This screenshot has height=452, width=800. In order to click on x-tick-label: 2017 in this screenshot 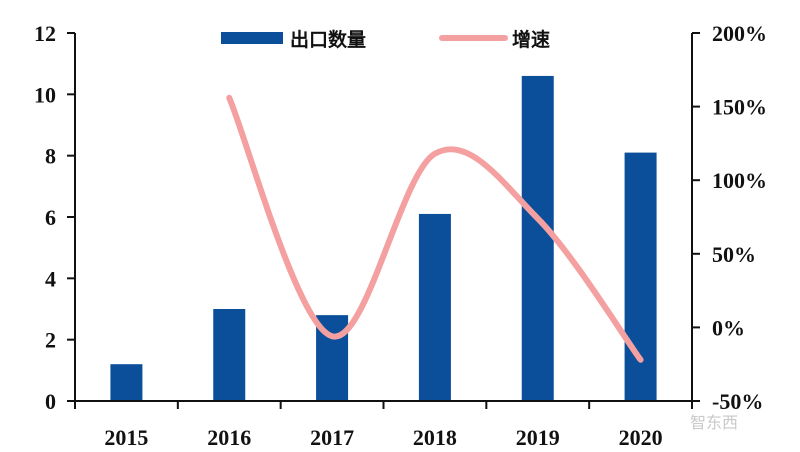, I will do `click(332, 437)`.